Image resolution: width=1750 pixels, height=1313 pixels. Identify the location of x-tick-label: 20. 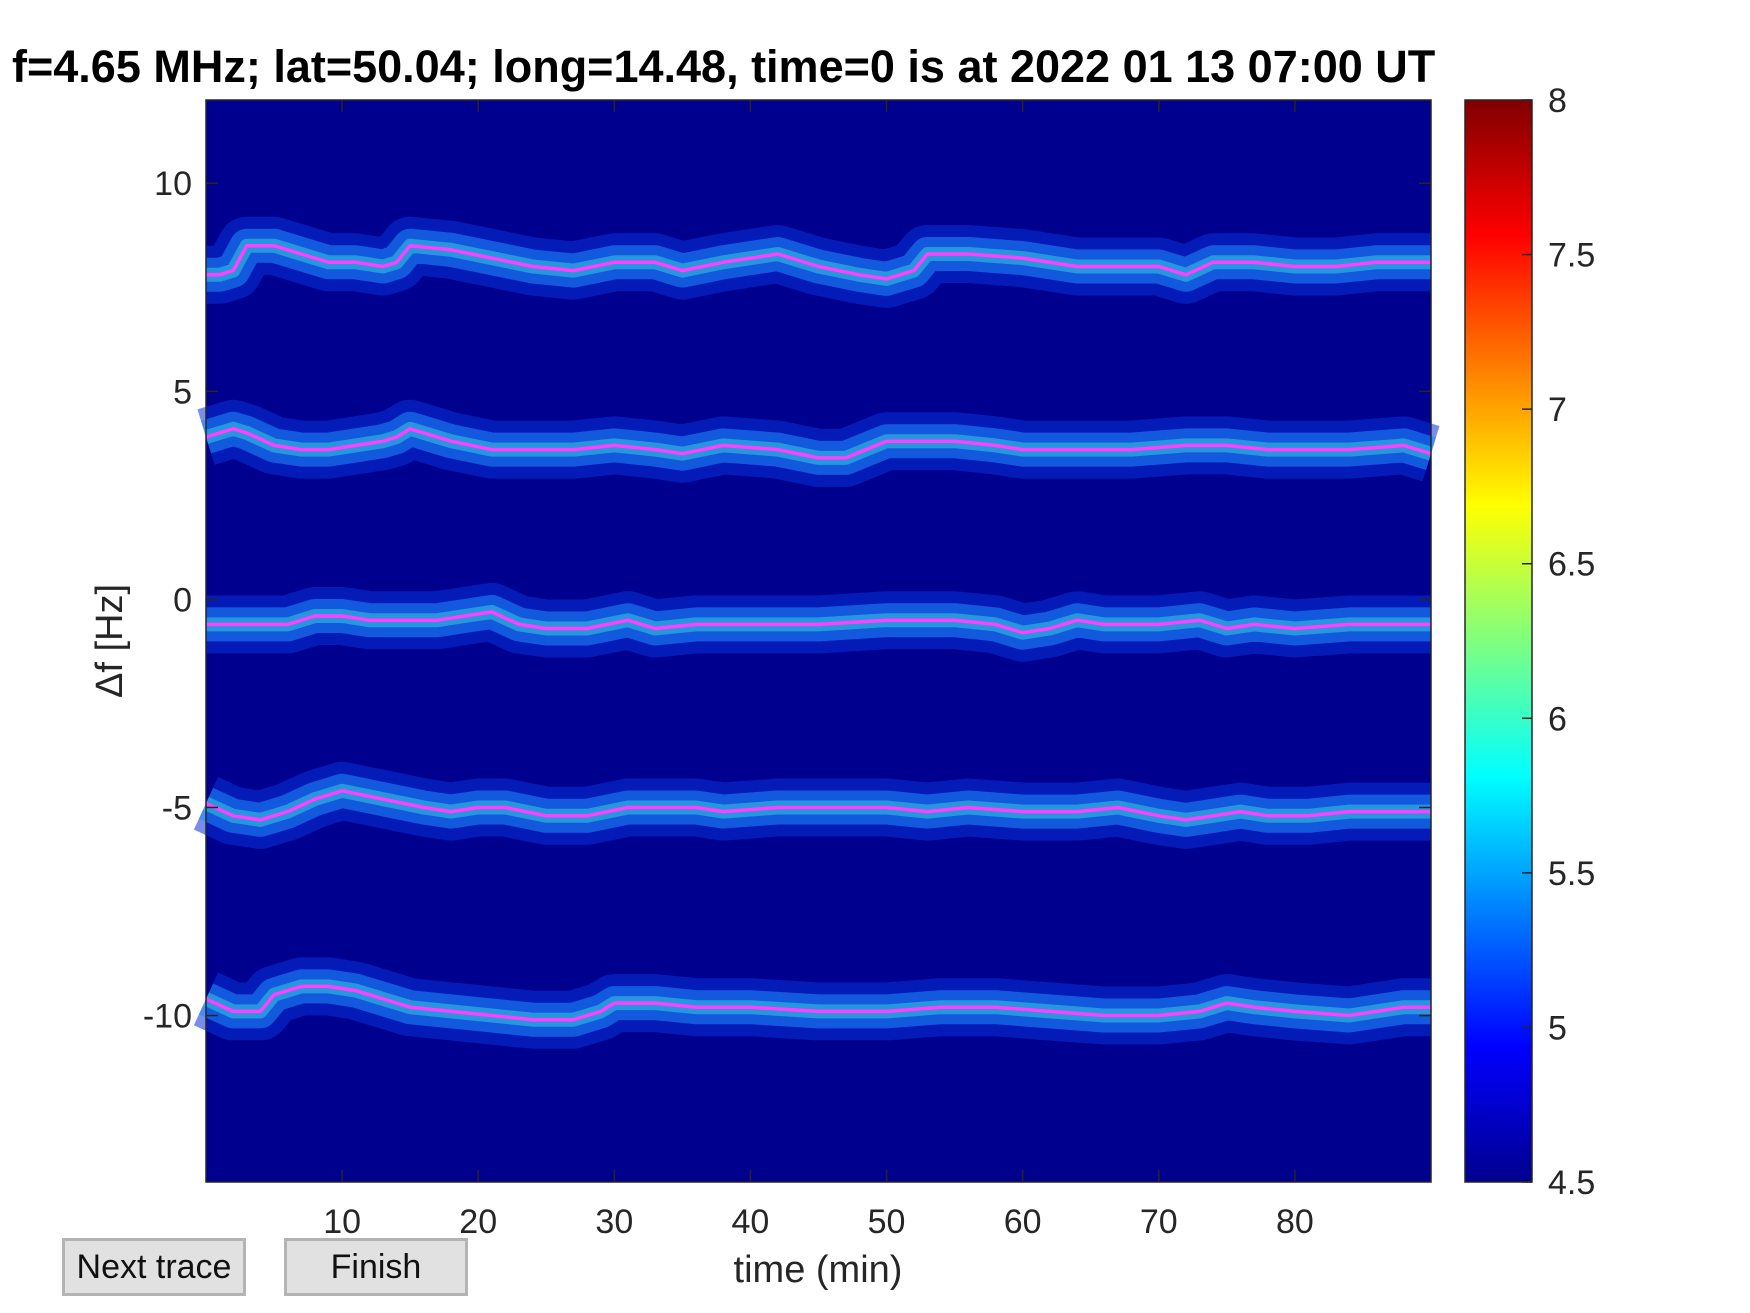
(478, 1222).